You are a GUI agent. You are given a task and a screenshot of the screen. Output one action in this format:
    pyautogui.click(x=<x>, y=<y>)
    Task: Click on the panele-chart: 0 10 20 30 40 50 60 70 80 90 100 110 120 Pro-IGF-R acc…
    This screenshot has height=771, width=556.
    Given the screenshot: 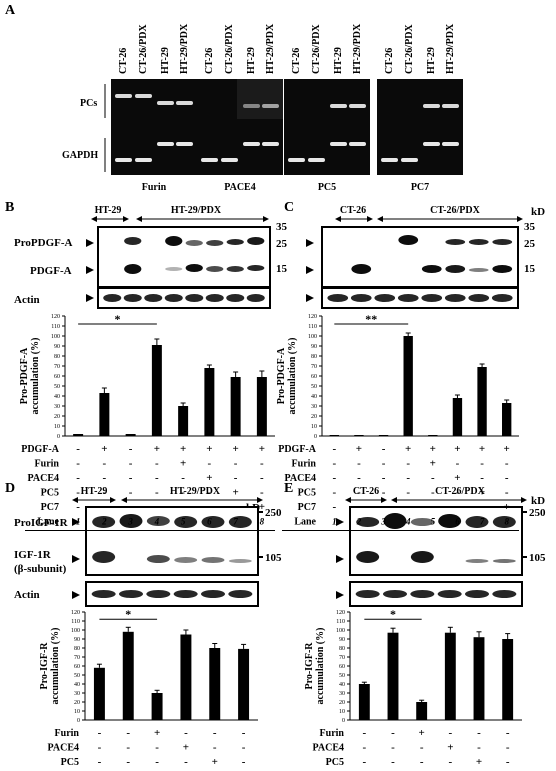 What is the action you would take?
    pyautogui.click(x=413, y=689)
    